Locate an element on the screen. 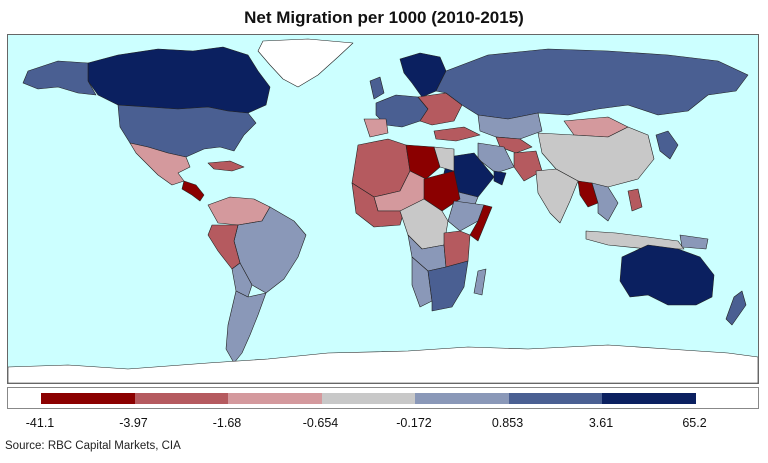 Image resolution: width=768 pixels, height=463 pixels. region-argentina-chile is located at coordinates (246, 327).